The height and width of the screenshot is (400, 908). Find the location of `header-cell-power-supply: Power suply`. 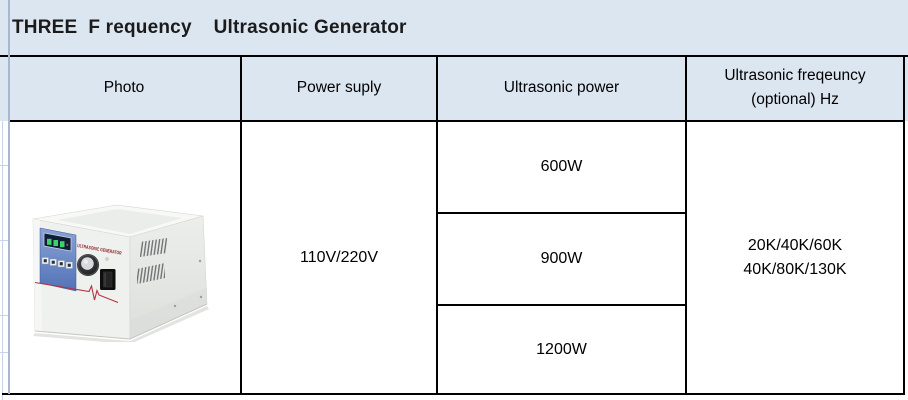

header-cell-power-supply: Power suply is located at coordinates (339, 88).